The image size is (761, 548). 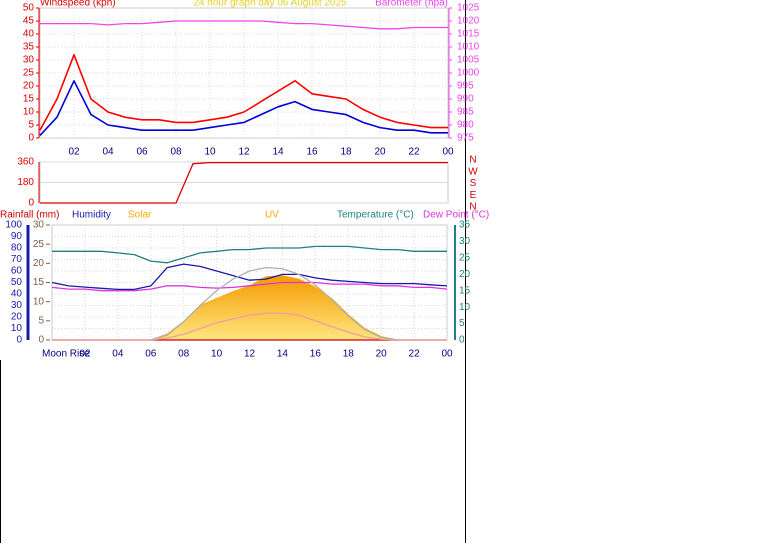 I want to click on y-axis-title: Windspeed (kph), so click(x=78, y=4).